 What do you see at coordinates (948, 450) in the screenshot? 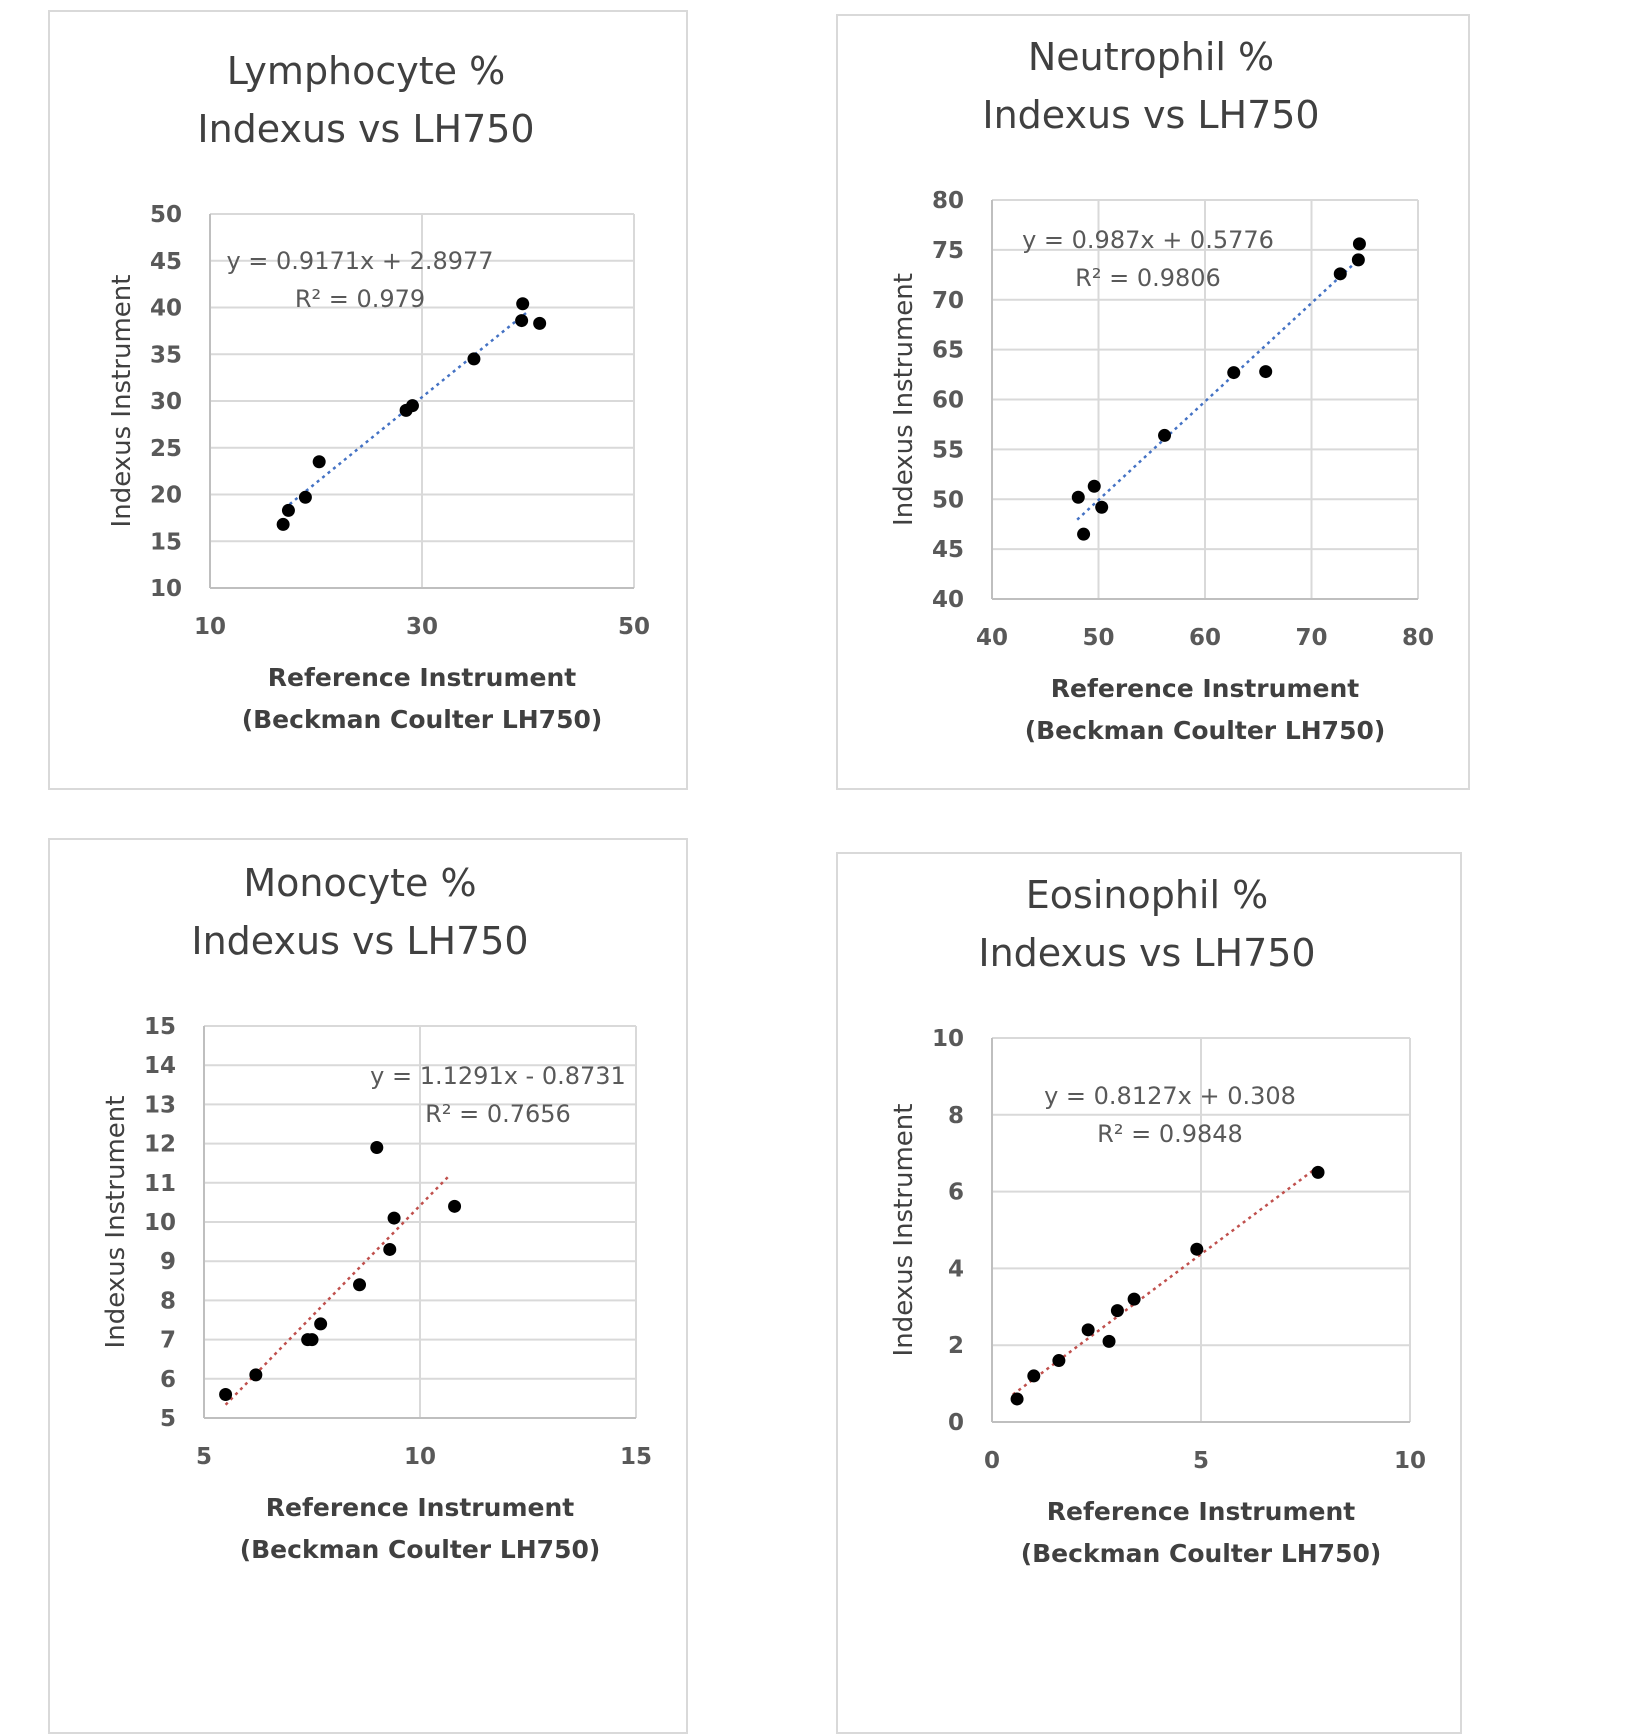
I see `y-tick-label: 55` at bounding box center [948, 450].